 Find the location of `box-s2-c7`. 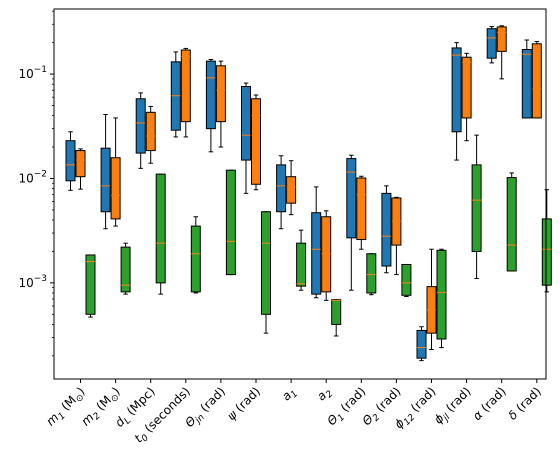

box-s2-c7 is located at coordinates (291, 188).